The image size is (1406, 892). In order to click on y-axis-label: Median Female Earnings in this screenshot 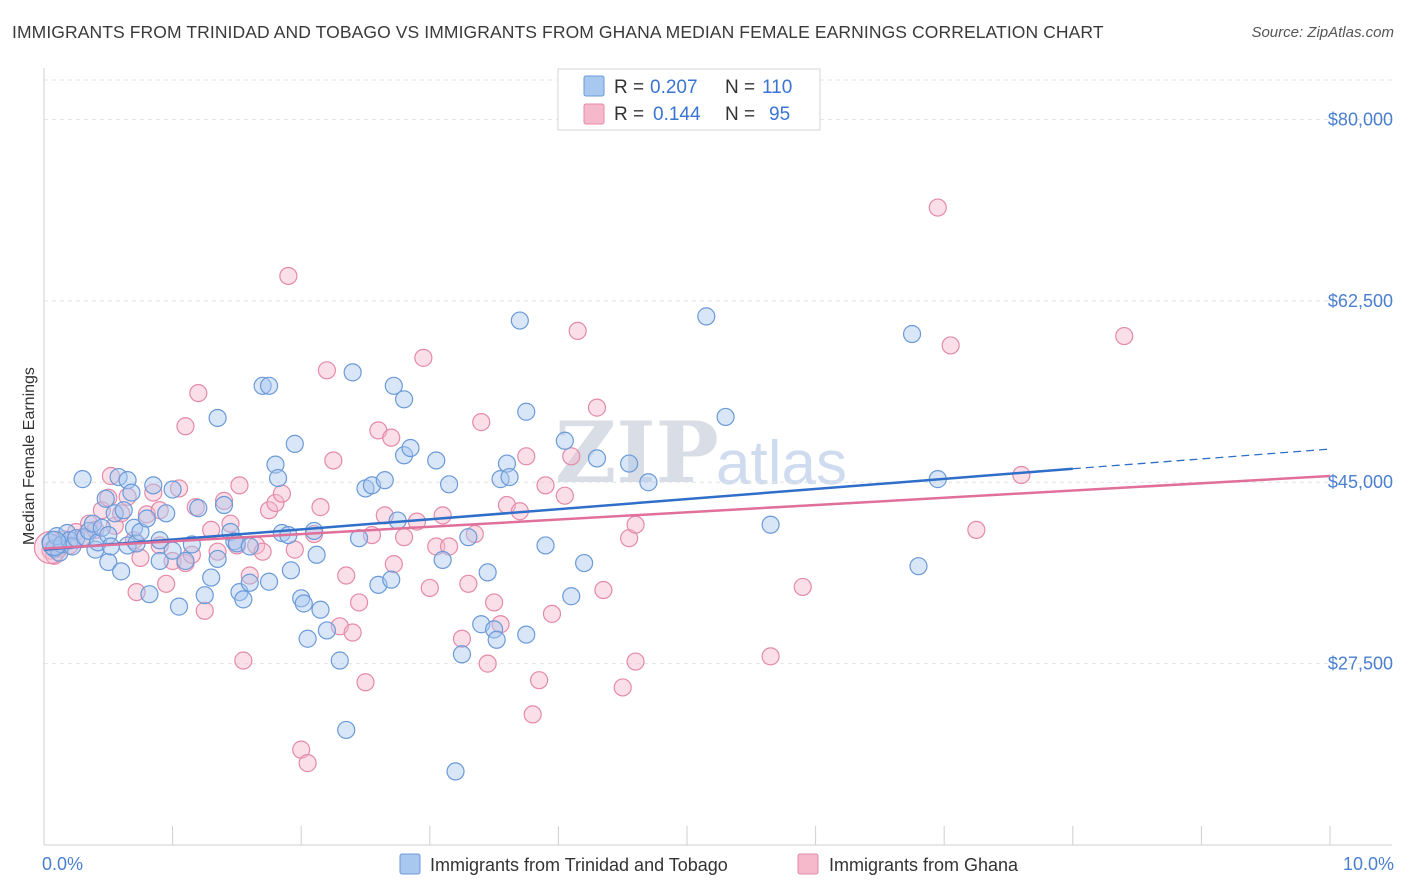, I will do `click(29, 456)`.